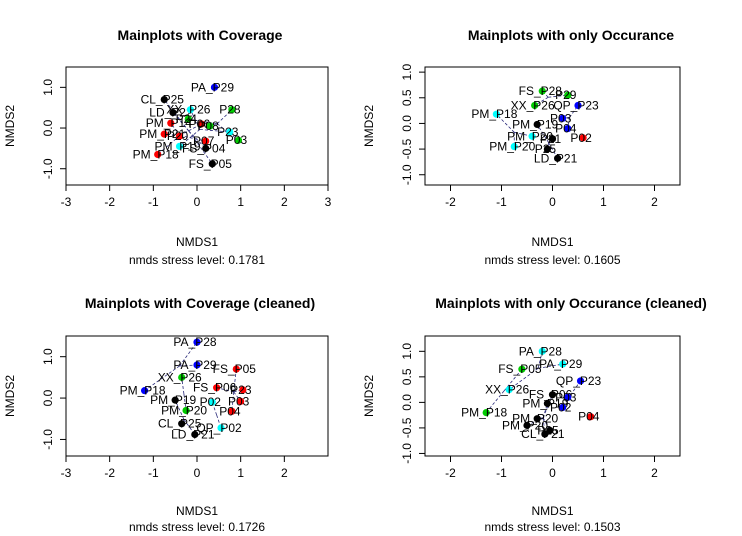  Describe the element at coordinates (211, 402) in the screenshot. I see `point-label: P02` at that location.